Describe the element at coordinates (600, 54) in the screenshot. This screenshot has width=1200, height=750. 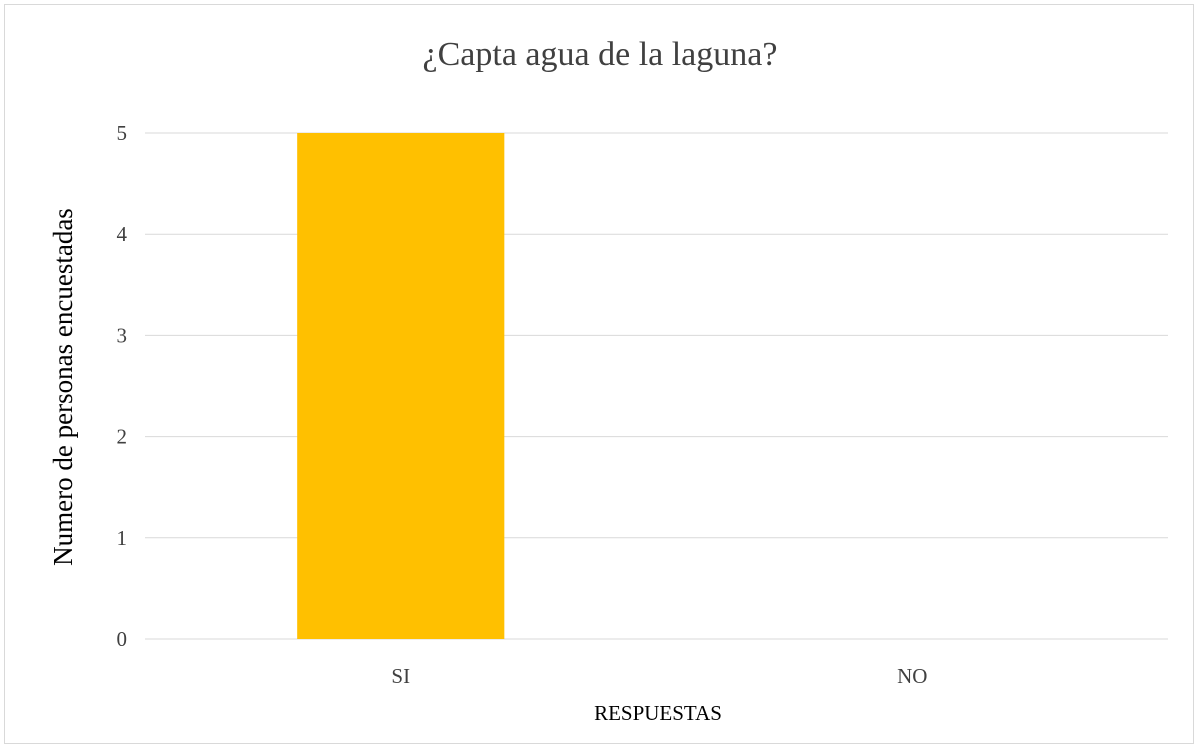
I see `chart-title: ¿Capta agua de la laguna?` at that location.